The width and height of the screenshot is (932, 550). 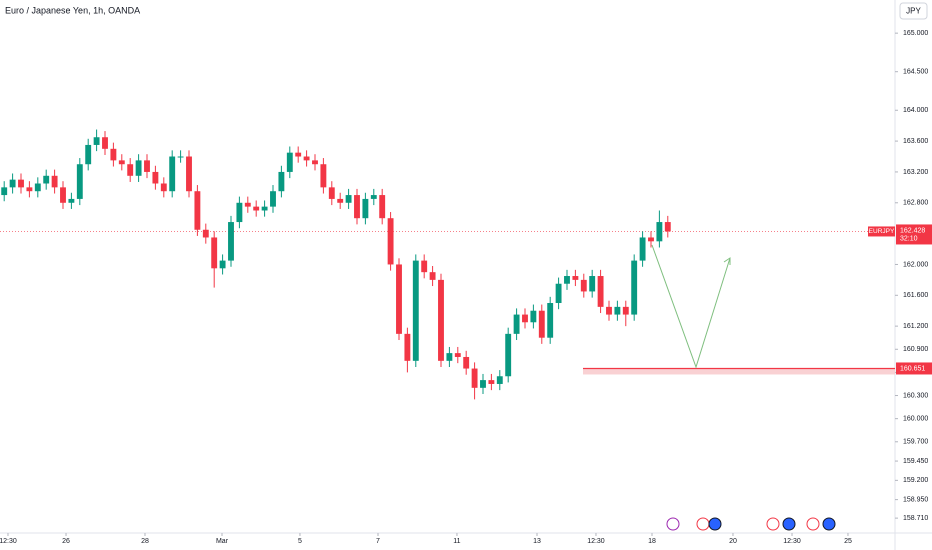 What do you see at coordinates (915, 264) in the screenshot?
I see `y-tick-label: 162.000` at bounding box center [915, 264].